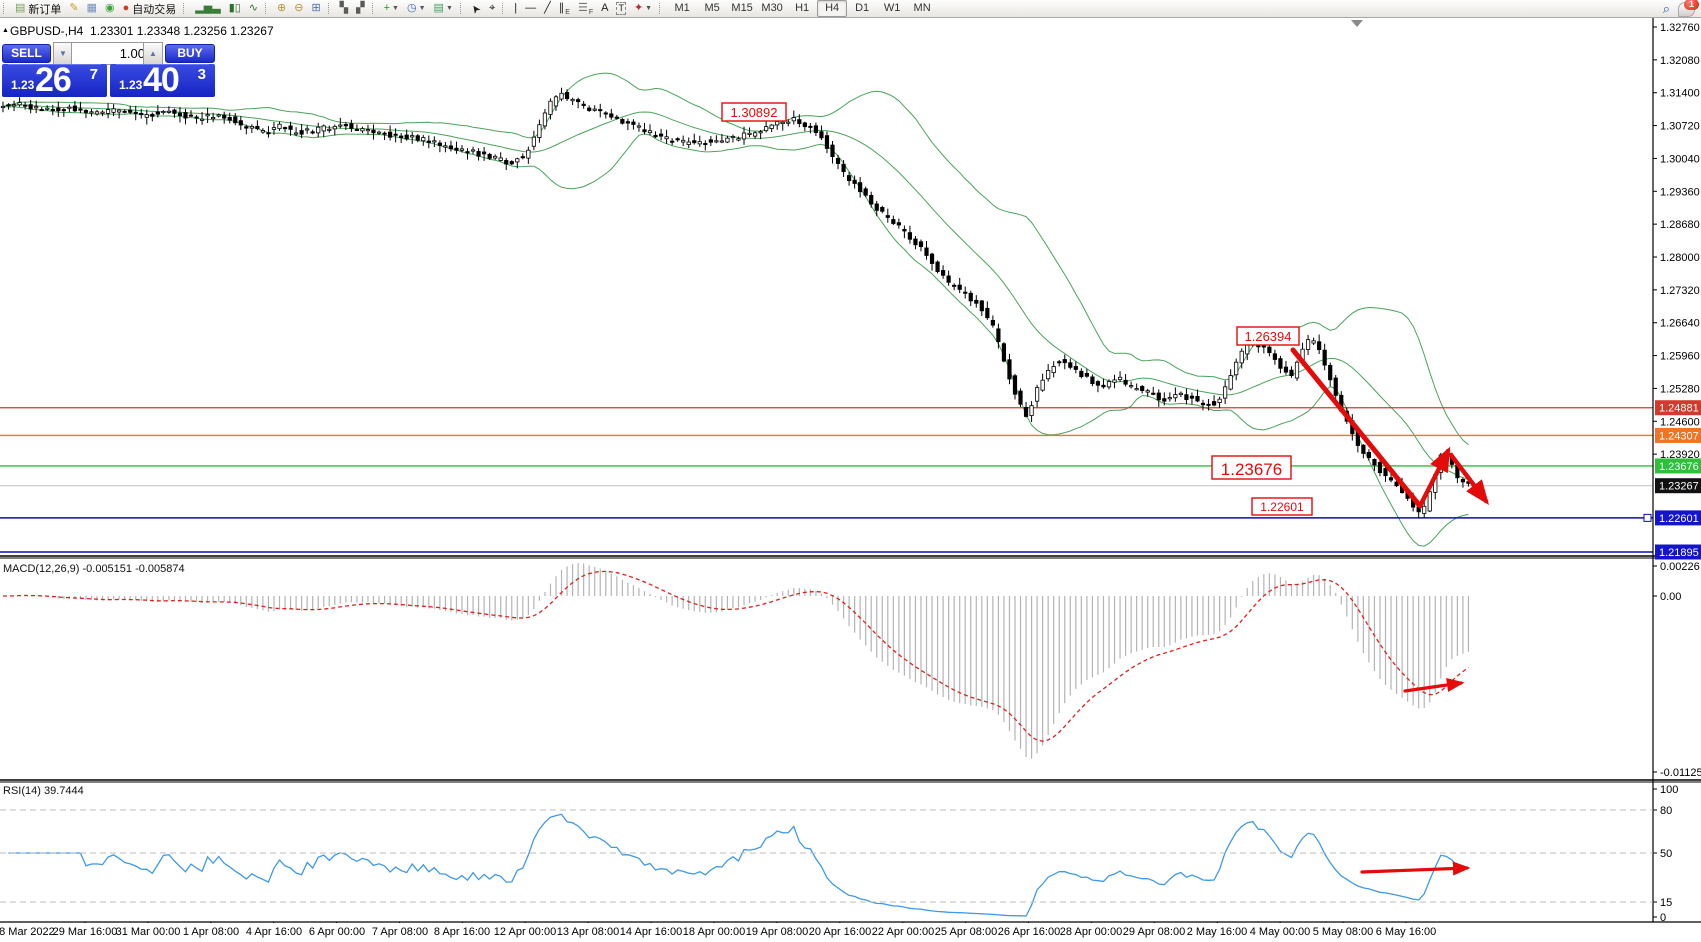  Describe the element at coordinates (903, 932) in the screenshot. I see `time-axis-label: 22 Apr 00:00` at that location.